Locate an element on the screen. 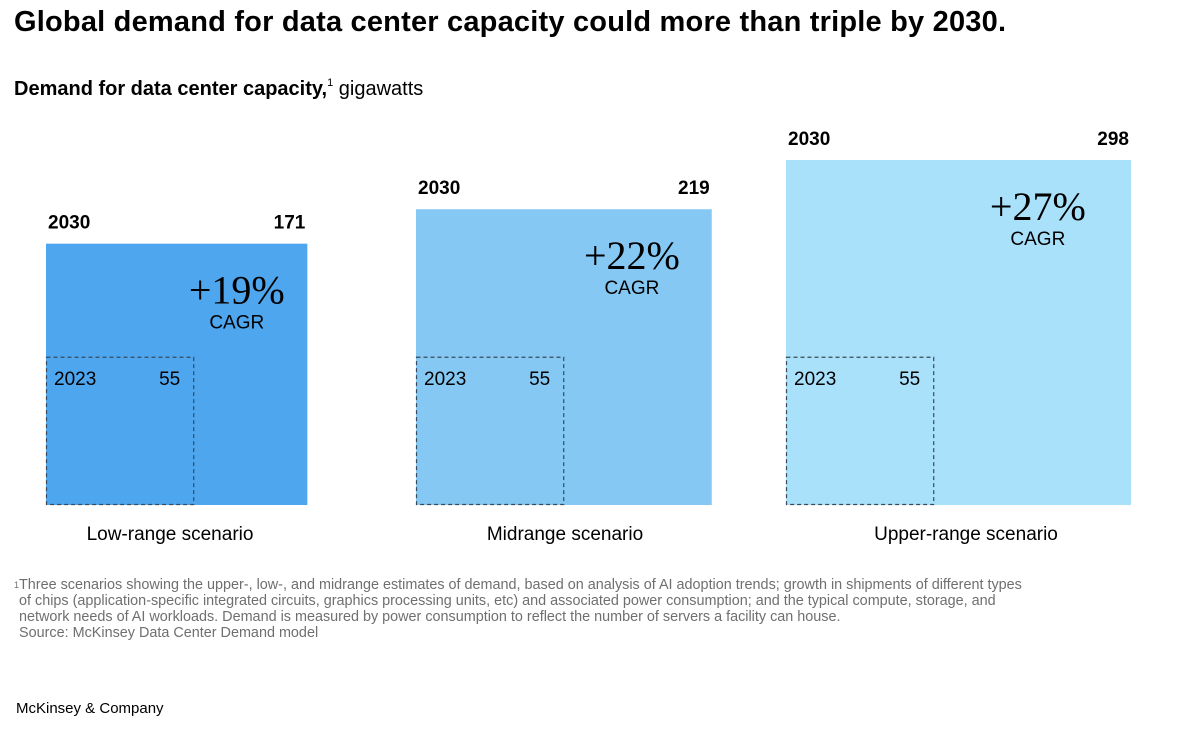 This screenshot has height=737, width=1200. brand-logo-text: McKinsey & Company is located at coordinates (90, 708).